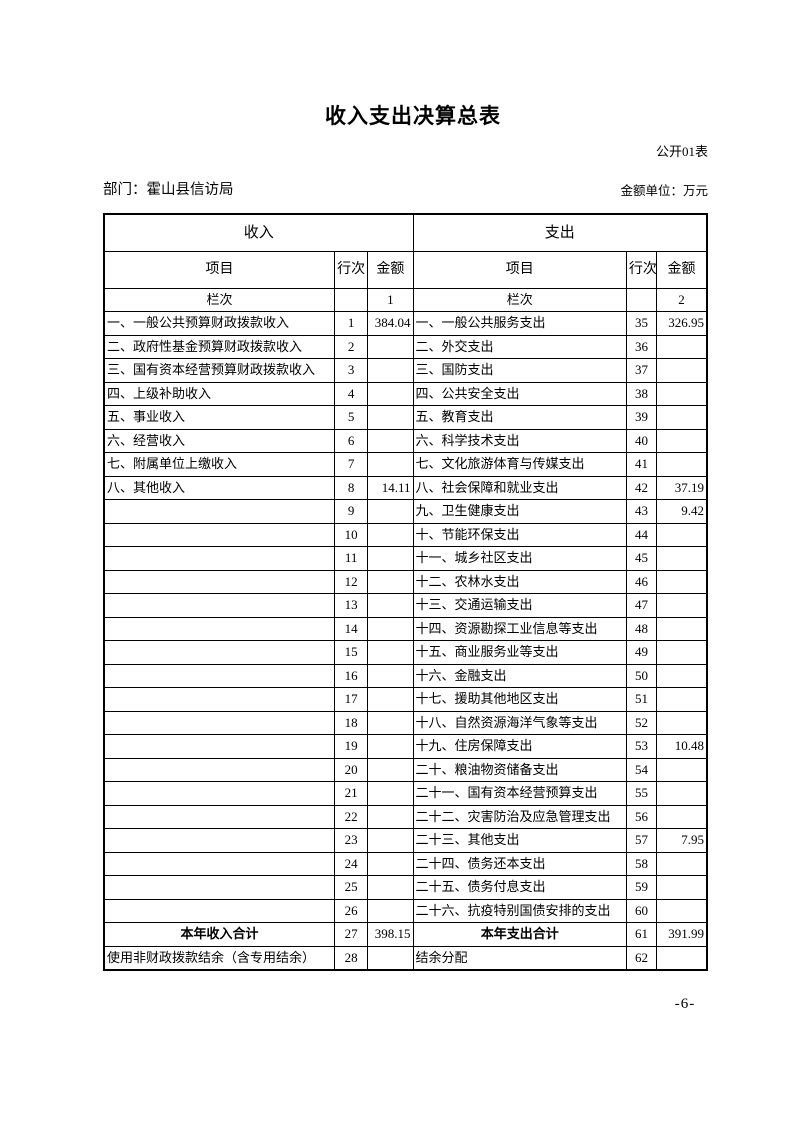 The width and height of the screenshot is (793, 1122). What do you see at coordinates (390, 323) in the screenshot?
I see `income-amount-cell: 384.04` at bounding box center [390, 323].